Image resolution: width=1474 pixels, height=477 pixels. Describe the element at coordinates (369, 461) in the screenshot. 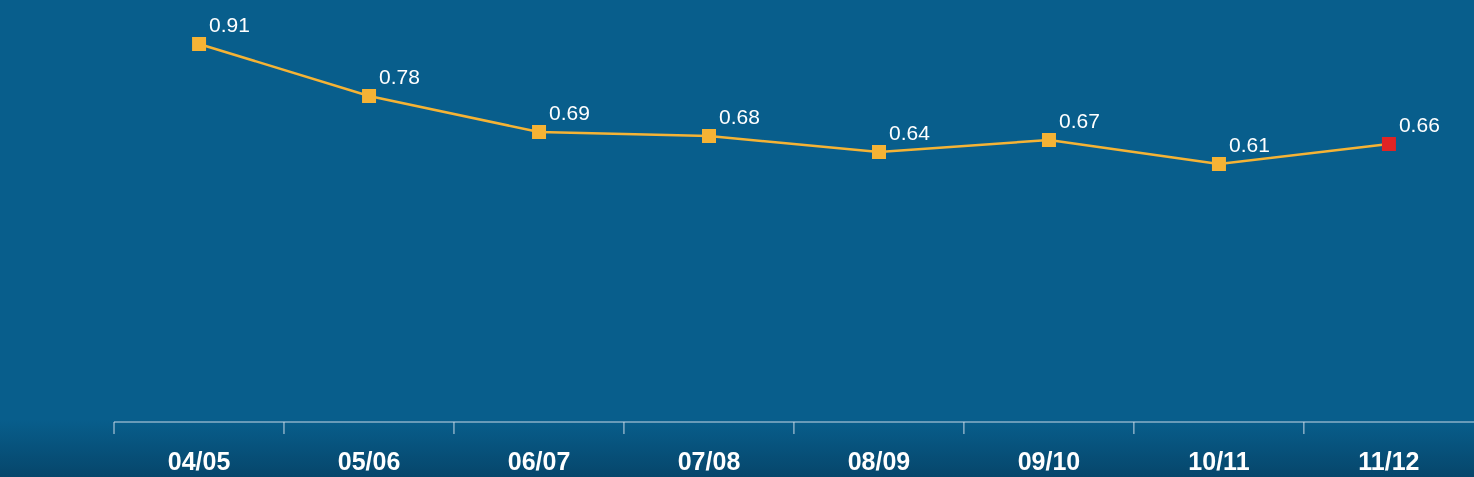

I see `x-tick-label: 05/06` at that location.